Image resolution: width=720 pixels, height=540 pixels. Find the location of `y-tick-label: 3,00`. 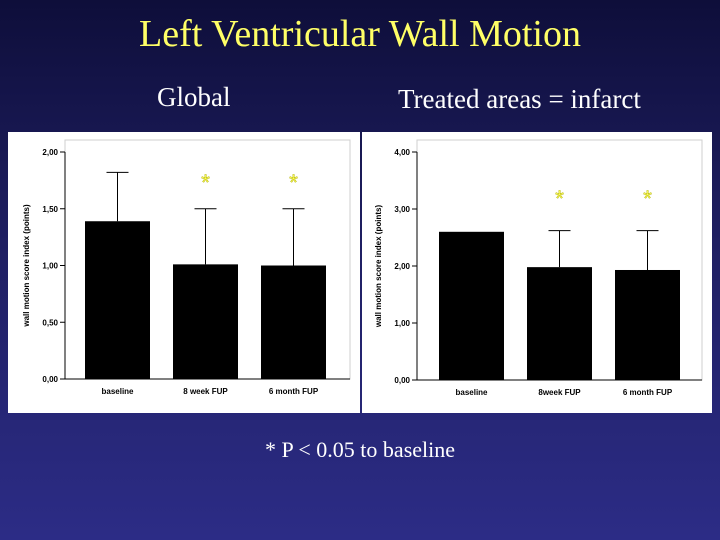

y-tick-label: 3,00 is located at coordinates (402, 209).